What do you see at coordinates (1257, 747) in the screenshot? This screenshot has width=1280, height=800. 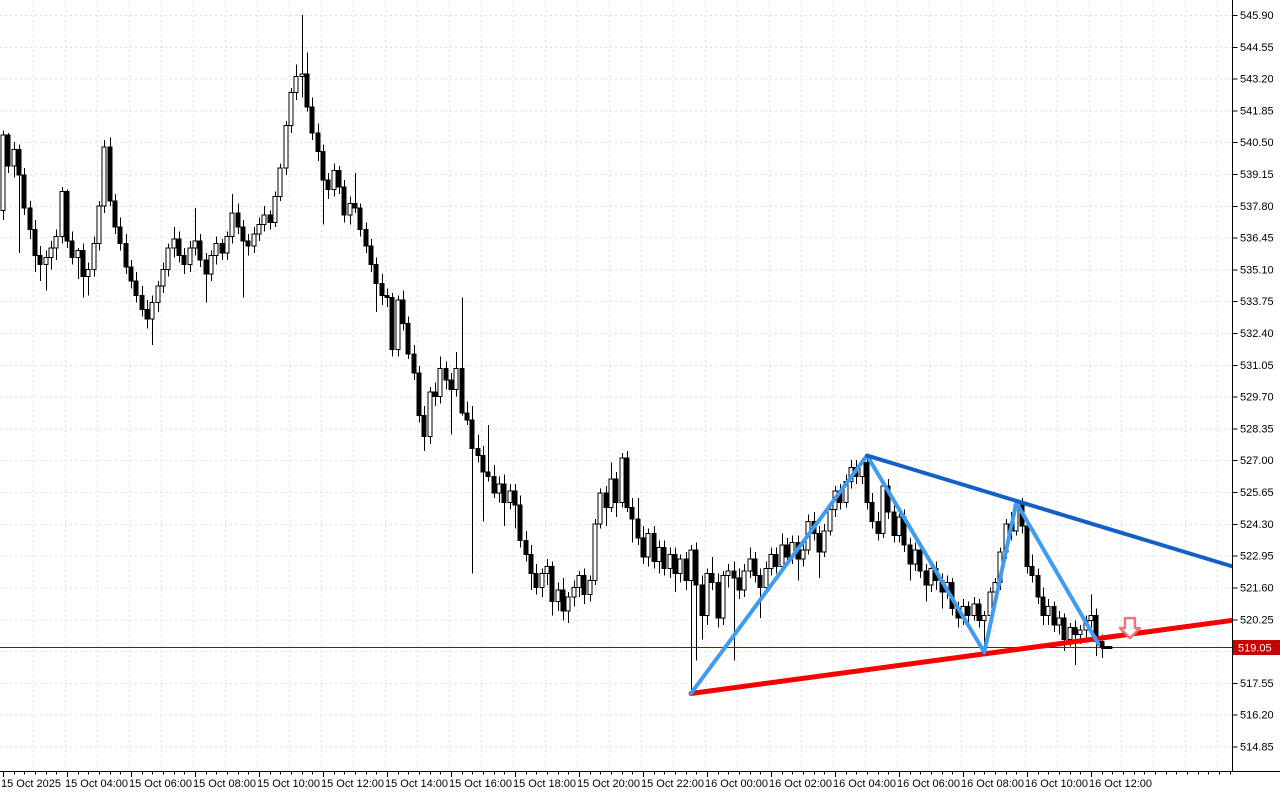 I see `price-tick-label: 514.85` at bounding box center [1257, 747].